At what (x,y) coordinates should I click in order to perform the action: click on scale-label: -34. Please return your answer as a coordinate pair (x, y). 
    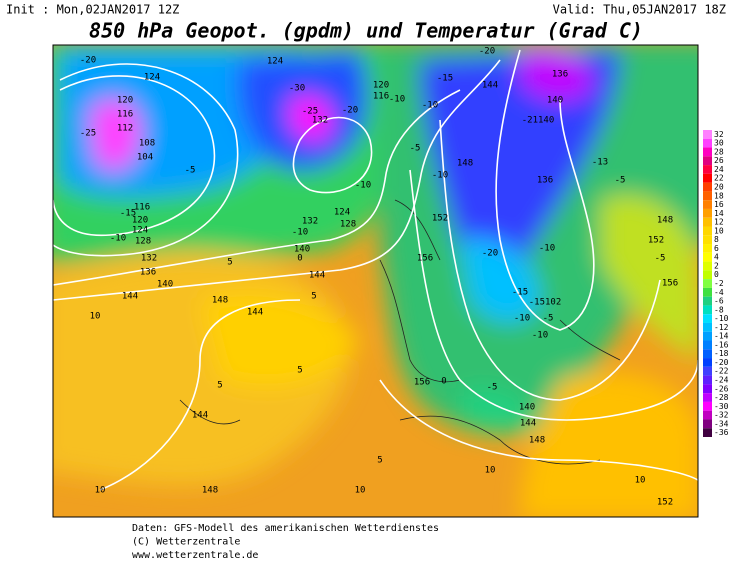
    Looking at the image, I should click on (721, 423).